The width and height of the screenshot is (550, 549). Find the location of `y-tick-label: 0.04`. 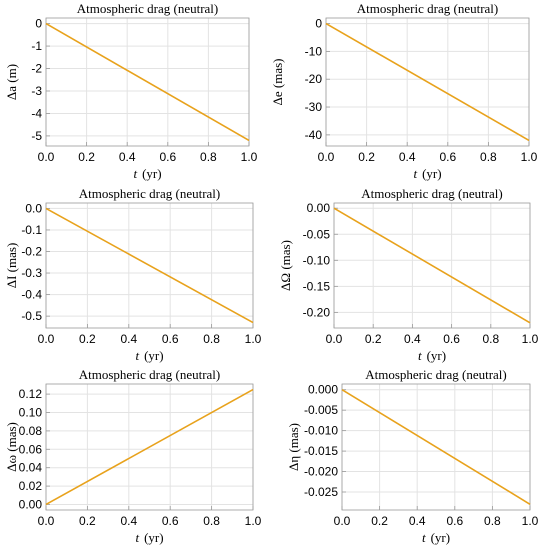

y-tick-label: 0.04 is located at coordinates (31, 468).